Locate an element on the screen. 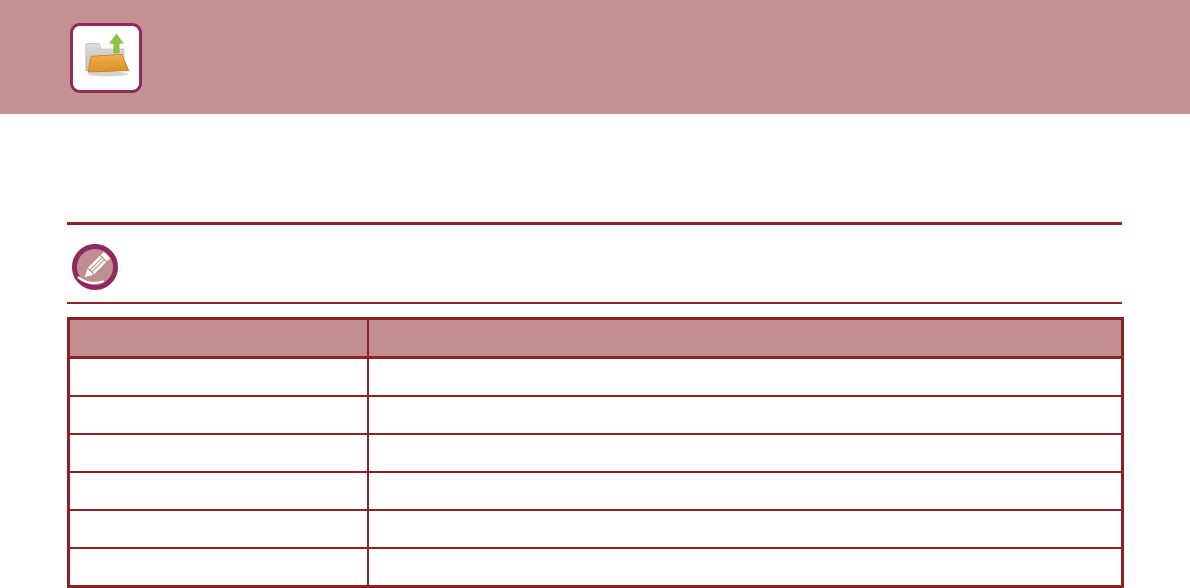 The height and width of the screenshot is (588, 1190). table-header-row is located at coordinates (595, 338).